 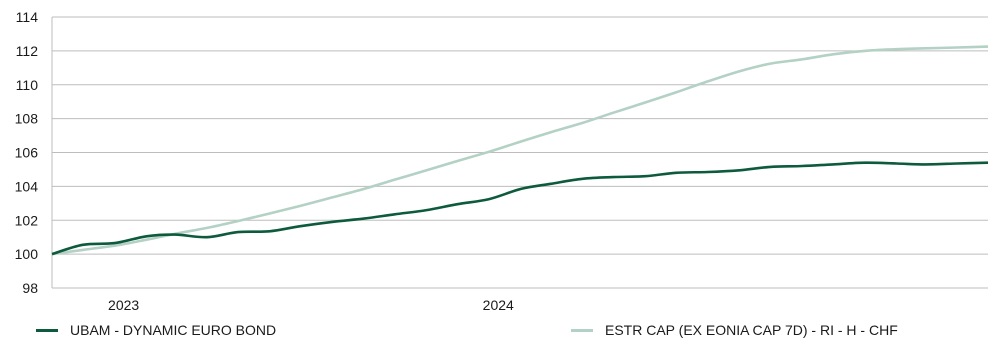 What do you see at coordinates (27, 119) in the screenshot?
I see `y-tick-label: 108` at bounding box center [27, 119].